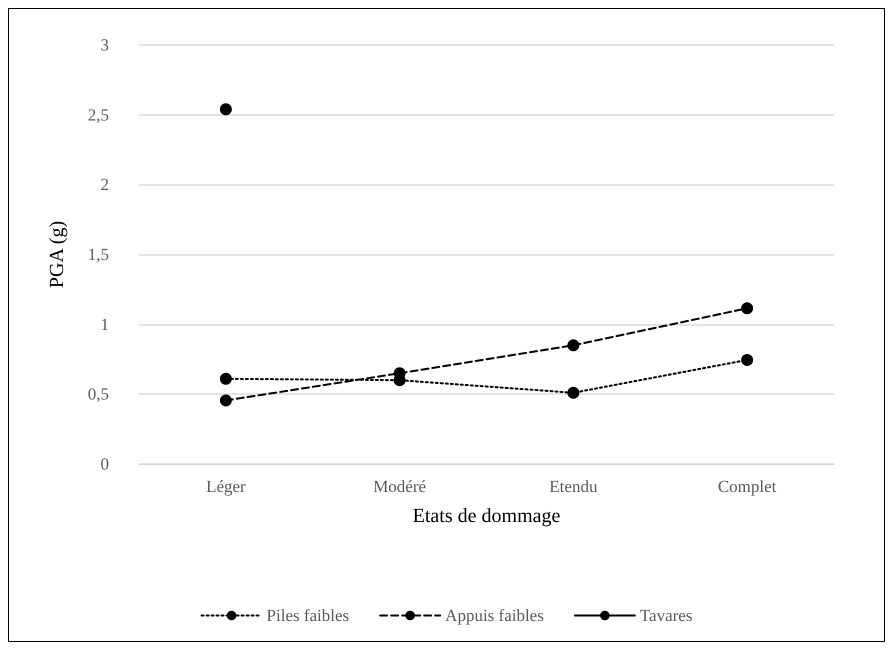 Image resolution: width=895 pixels, height=652 pixels. What do you see at coordinates (98, 114) in the screenshot?
I see `y-tick-label: 2,5` at bounding box center [98, 114].